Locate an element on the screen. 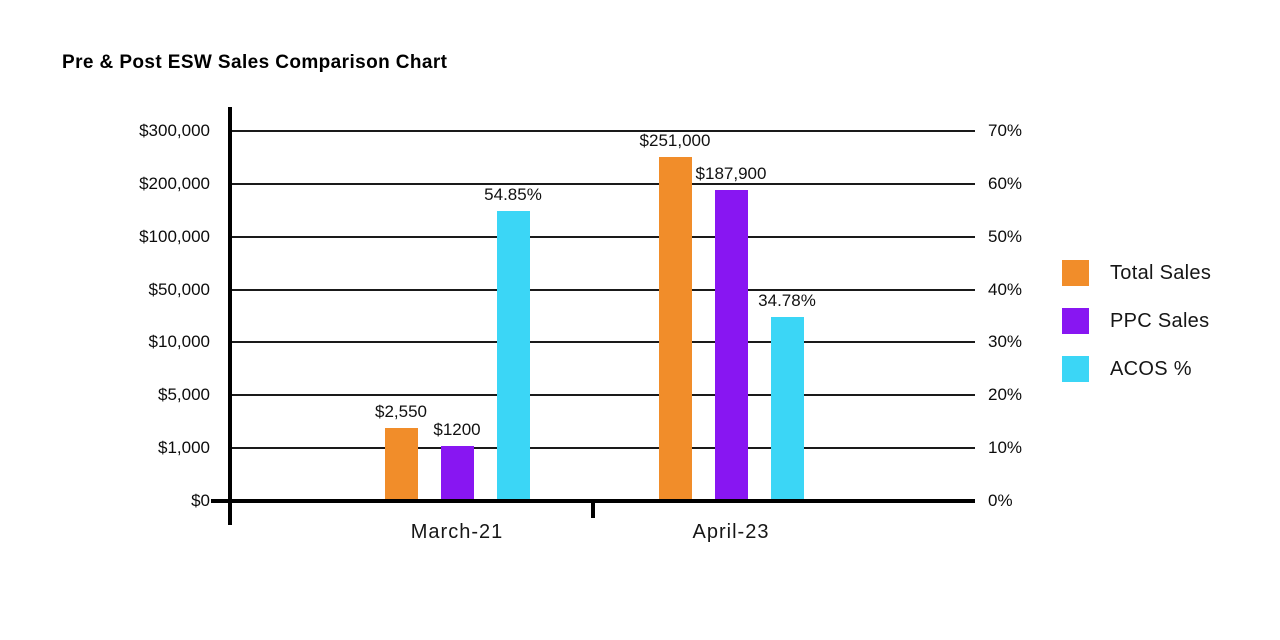 Image resolution: width=1280 pixels, height=640 pixels. right-axis-tick-label: 30% is located at coordinates (1005, 342).